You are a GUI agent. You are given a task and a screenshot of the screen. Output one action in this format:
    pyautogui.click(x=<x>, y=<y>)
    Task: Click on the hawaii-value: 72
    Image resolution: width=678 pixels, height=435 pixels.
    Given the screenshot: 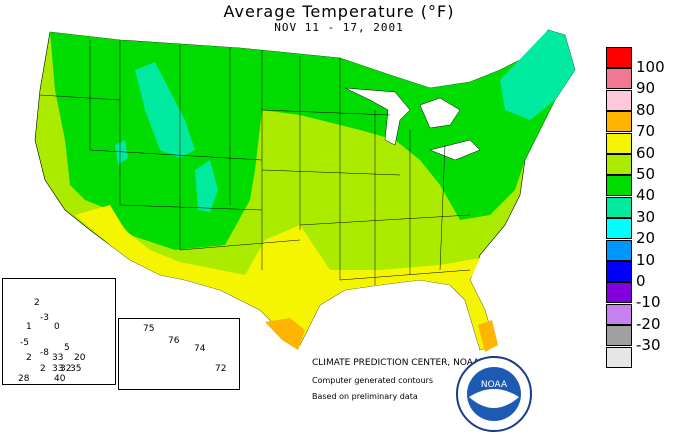 What is the action you would take?
    pyautogui.click(x=221, y=369)
    